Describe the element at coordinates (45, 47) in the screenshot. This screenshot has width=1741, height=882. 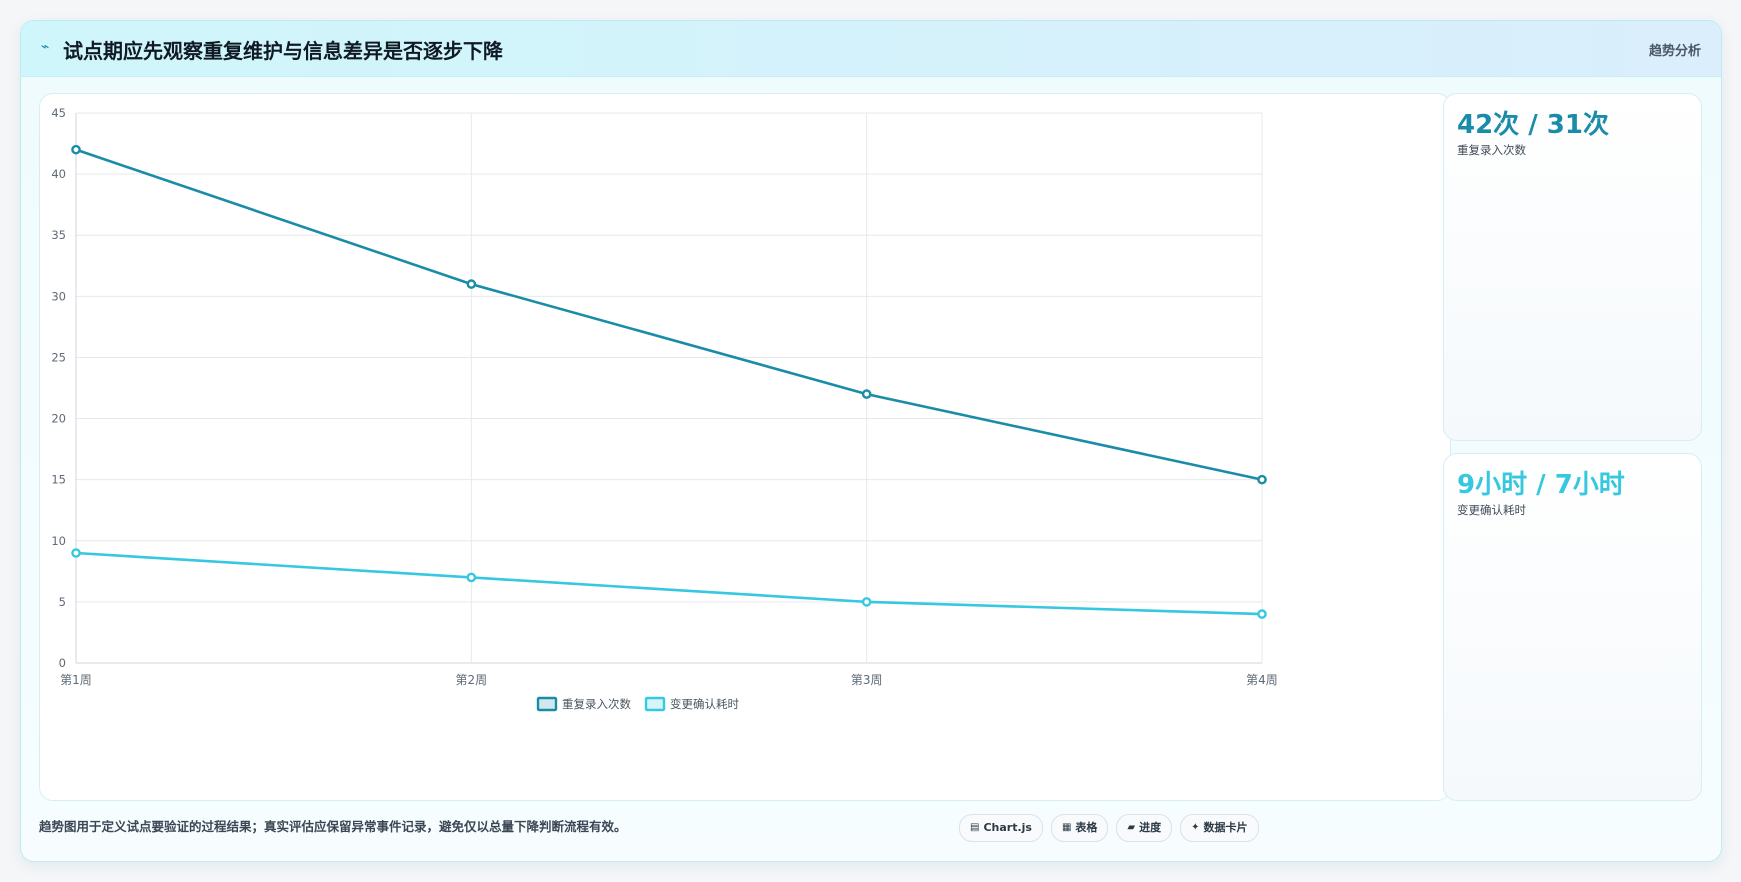
I see `chart-trend-icon: ⌁` at that location.